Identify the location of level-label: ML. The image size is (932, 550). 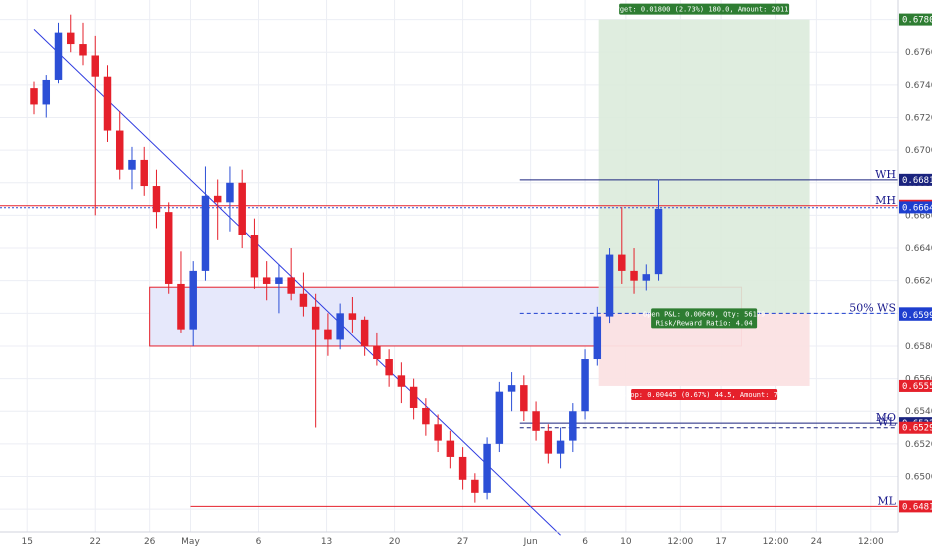
(886, 500).